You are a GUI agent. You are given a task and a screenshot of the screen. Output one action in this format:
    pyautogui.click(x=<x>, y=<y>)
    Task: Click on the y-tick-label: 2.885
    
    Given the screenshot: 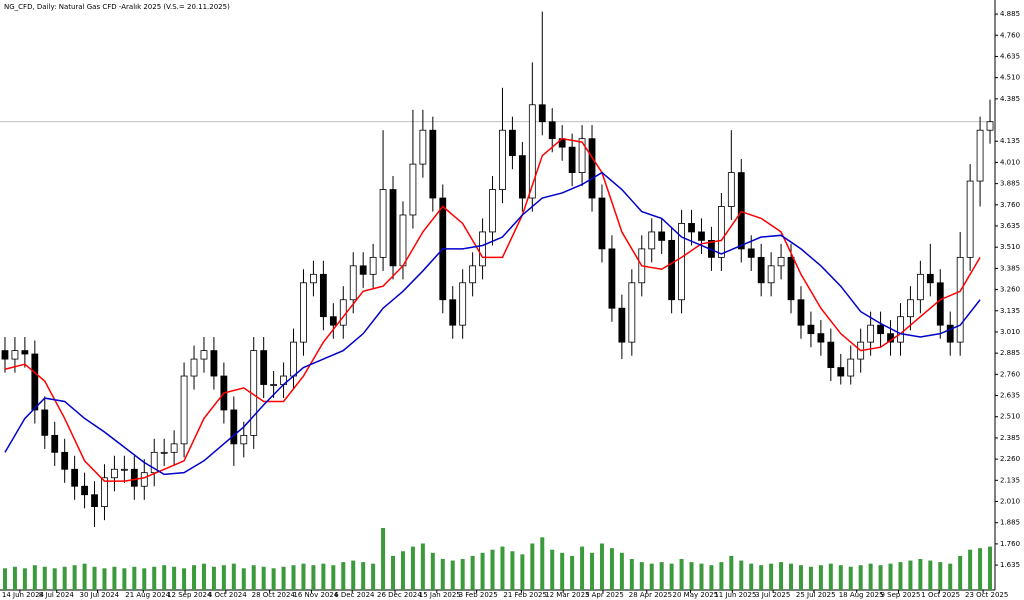 What is the action you would take?
    pyautogui.click(x=1010, y=353)
    